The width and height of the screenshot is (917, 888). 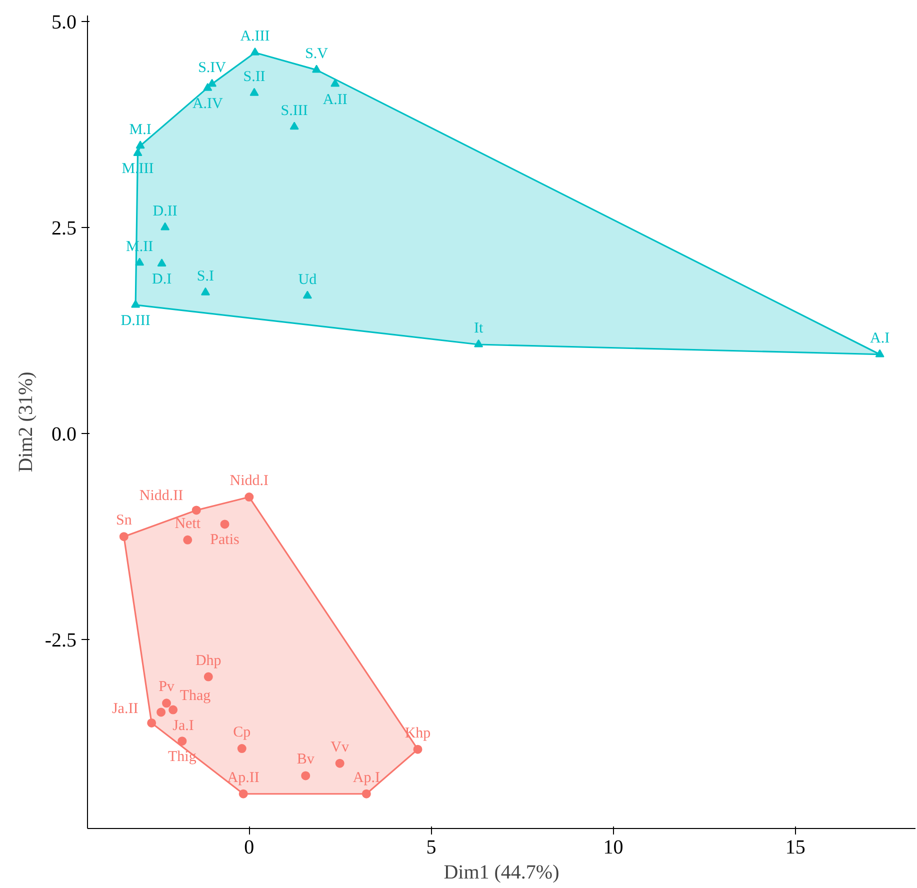 What do you see at coordinates (479, 328) in the screenshot?
I see `data-label: It` at bounding box center [479, 328].